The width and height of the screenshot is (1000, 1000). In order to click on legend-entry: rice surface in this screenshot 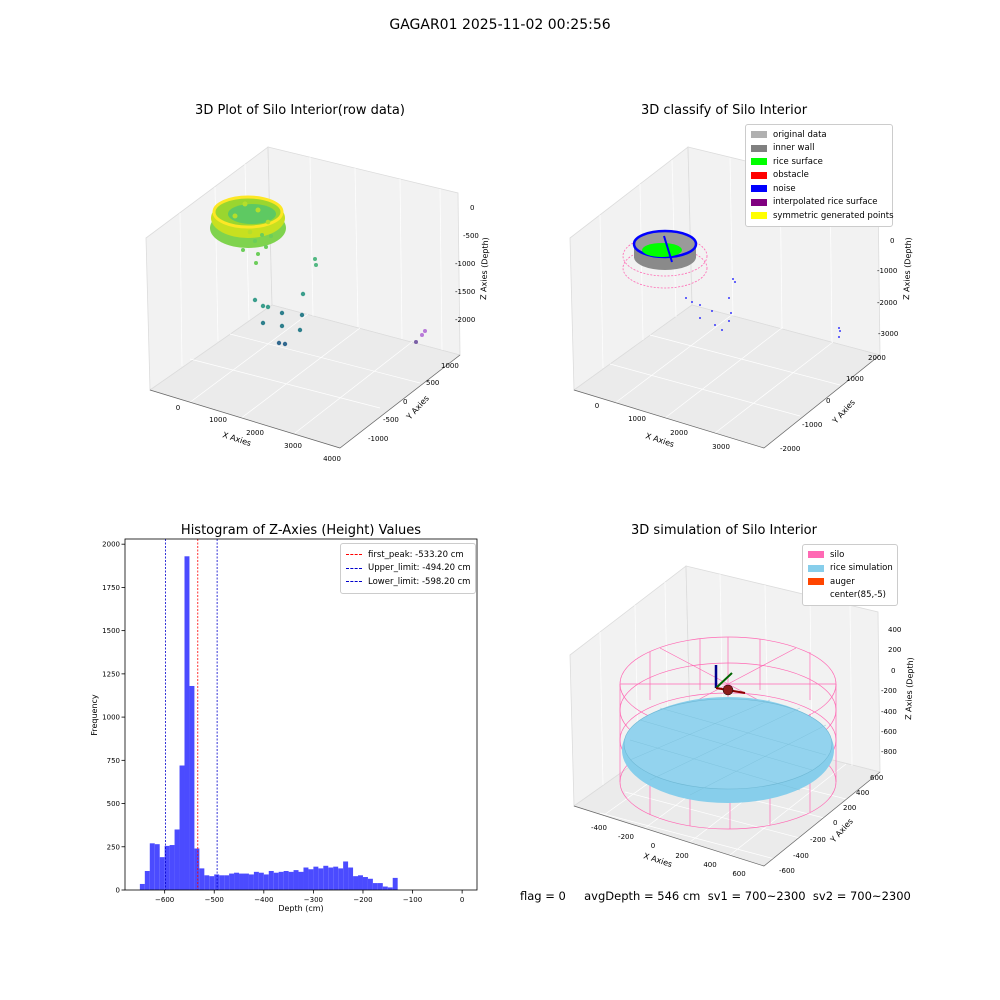, I will do `click(819, 162)`.